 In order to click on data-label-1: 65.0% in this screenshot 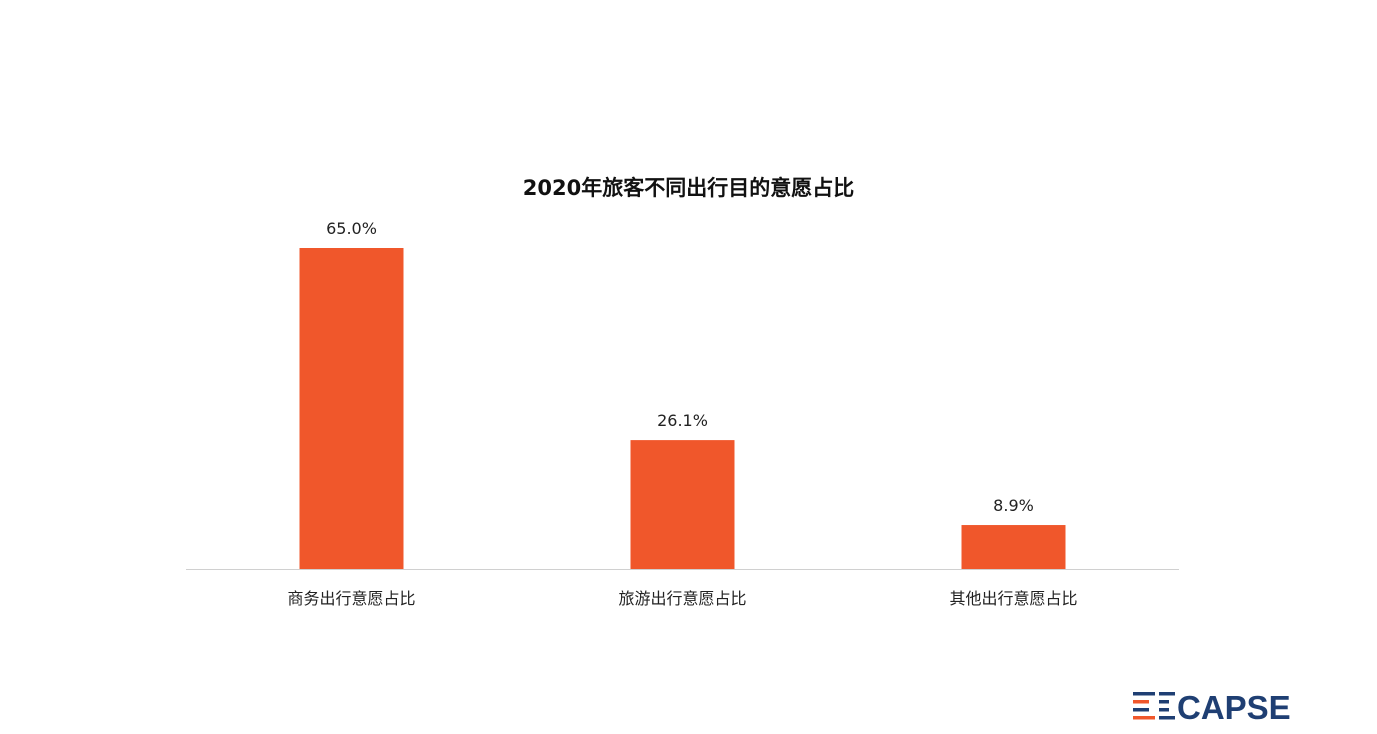, I will do `click(351, 228)`.